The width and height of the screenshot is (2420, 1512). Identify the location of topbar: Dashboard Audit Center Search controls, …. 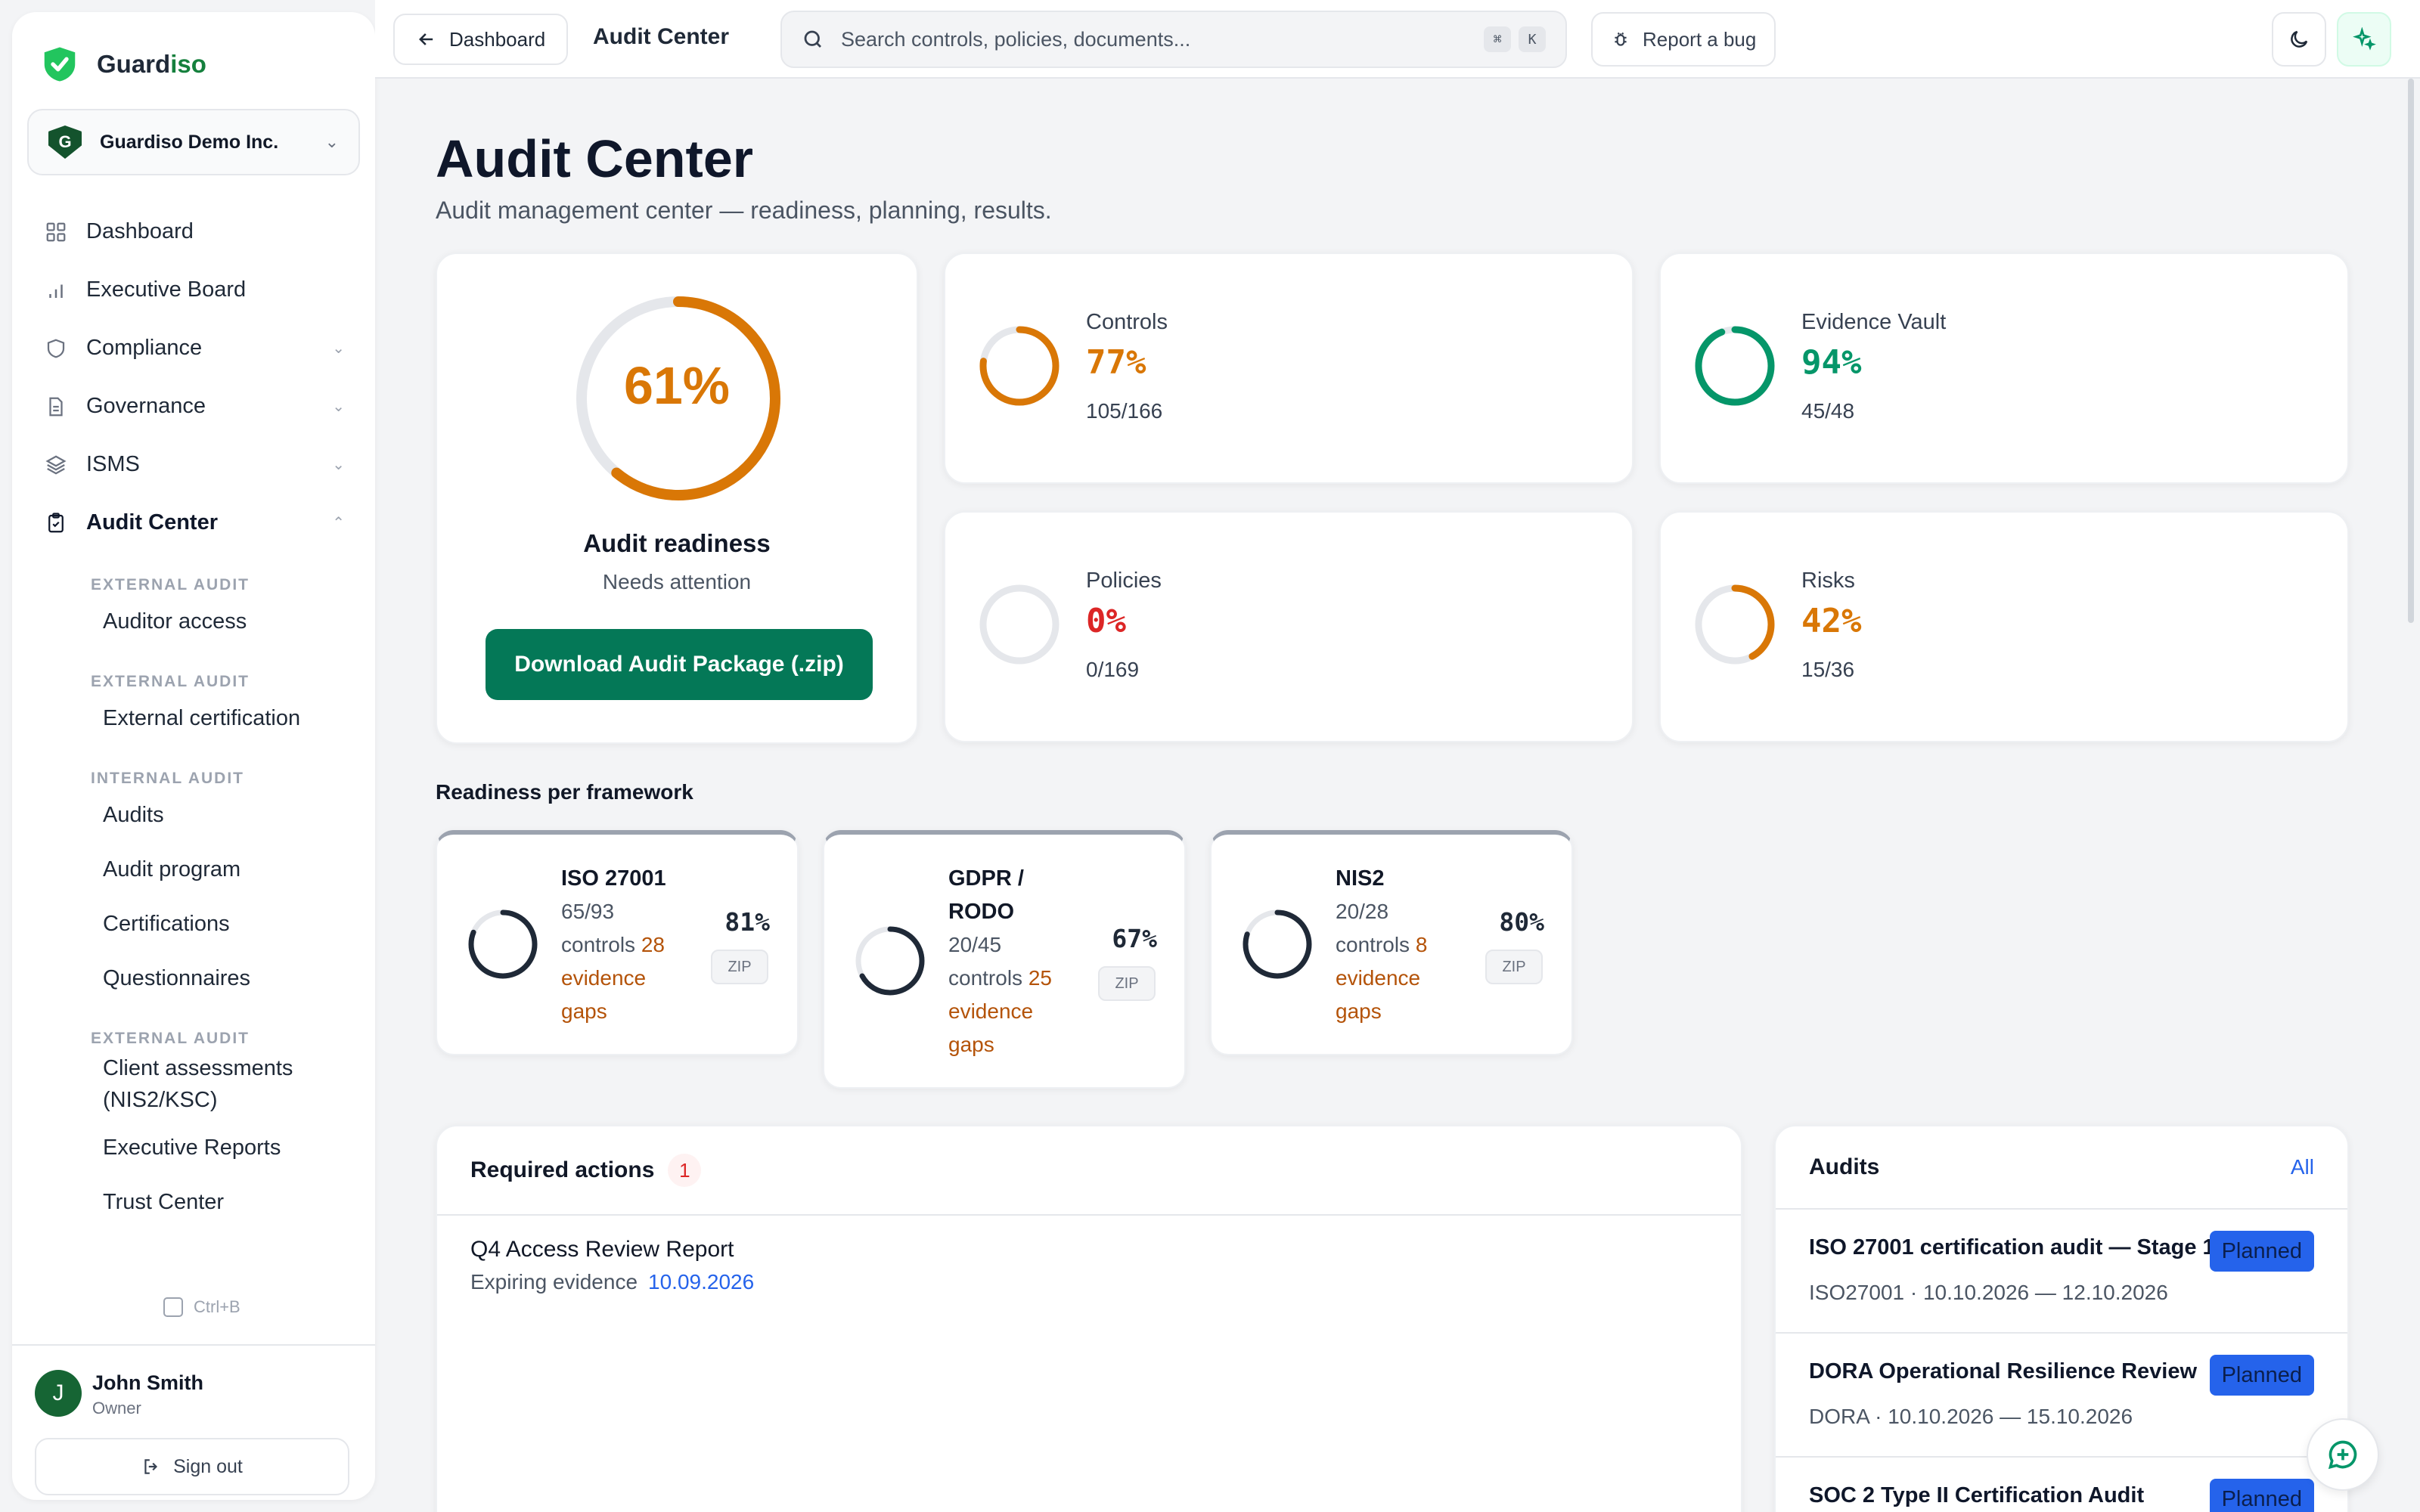
(1397, 40).